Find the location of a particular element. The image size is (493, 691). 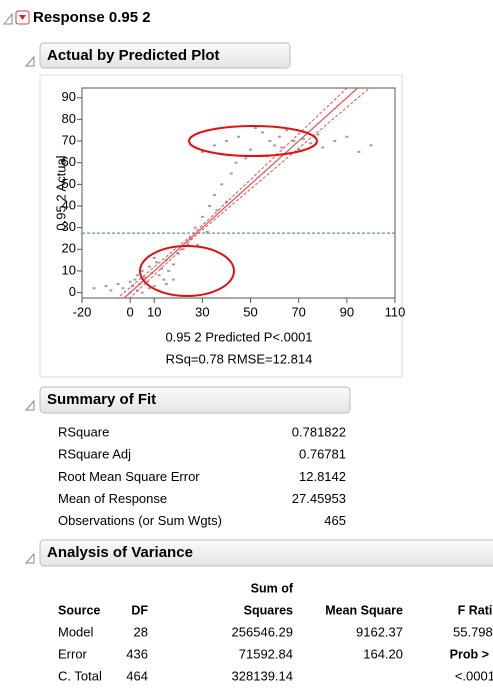

y-tick-label: 40 is located at coordinates (69, 204).